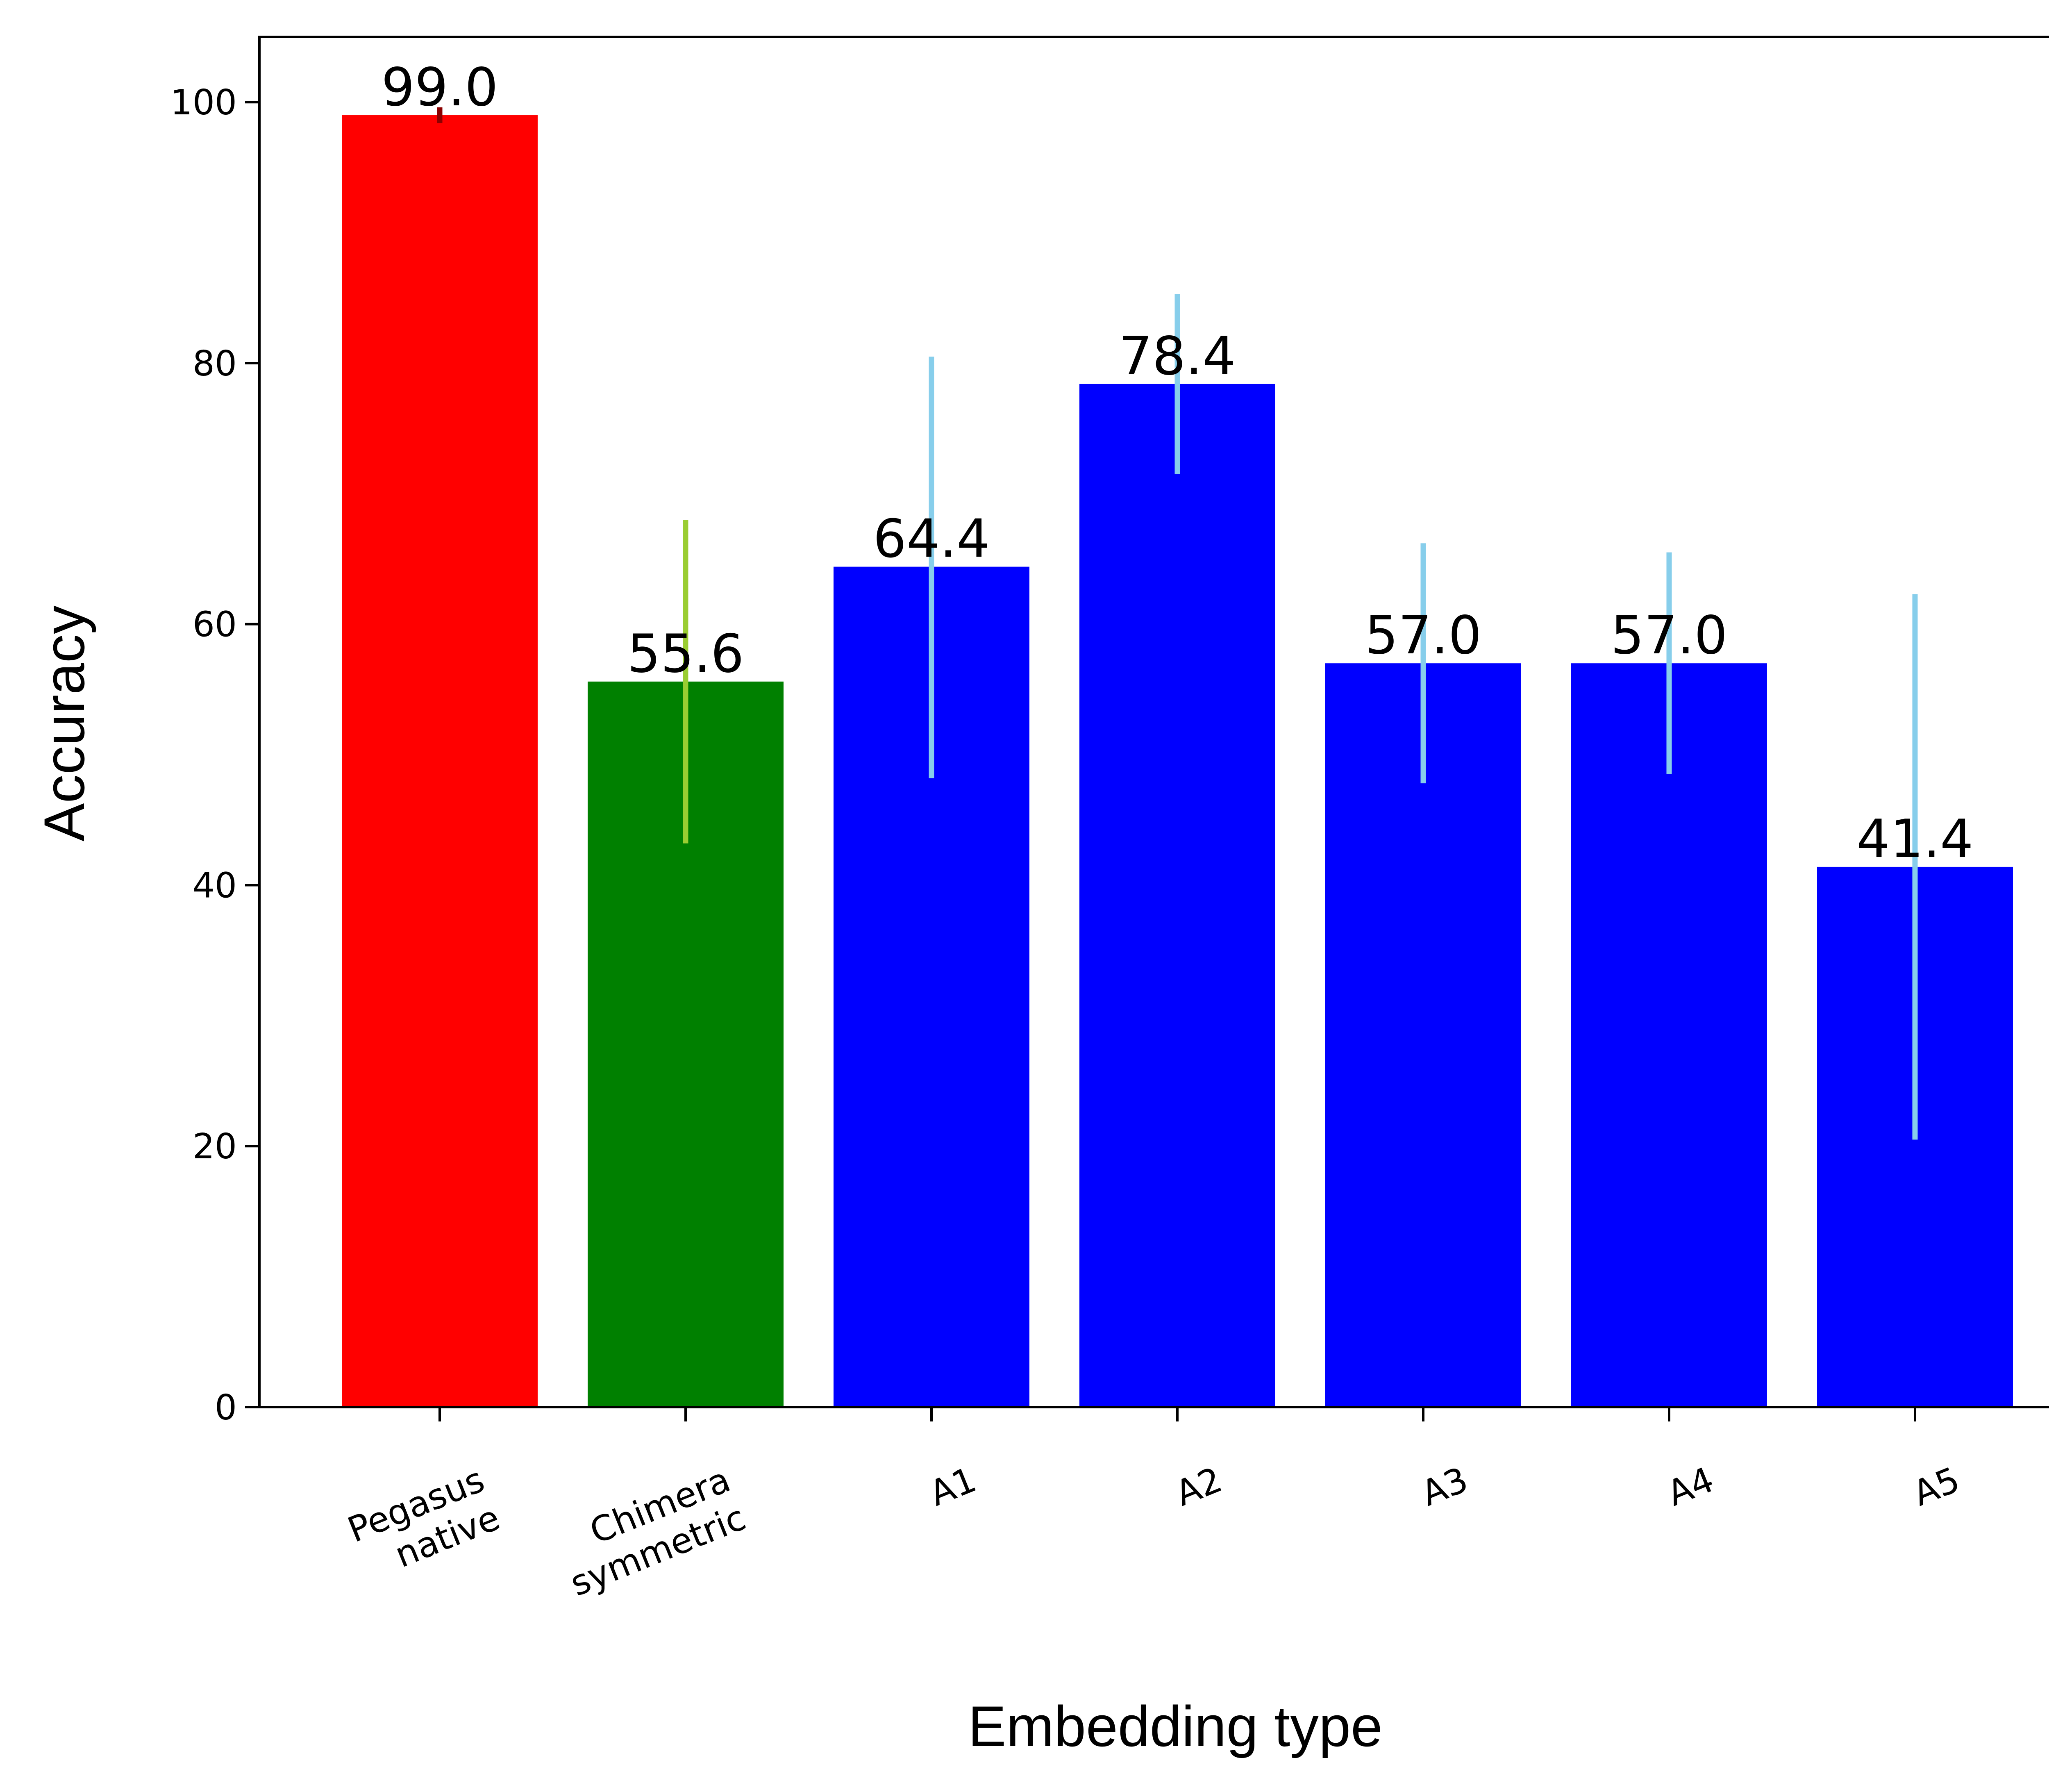 The width and height of the screenshot is (2049, 1792). Describe the element at coordinates (215, 1146) in the screenshot. I see `y-tick-label-1: 20` at that location.